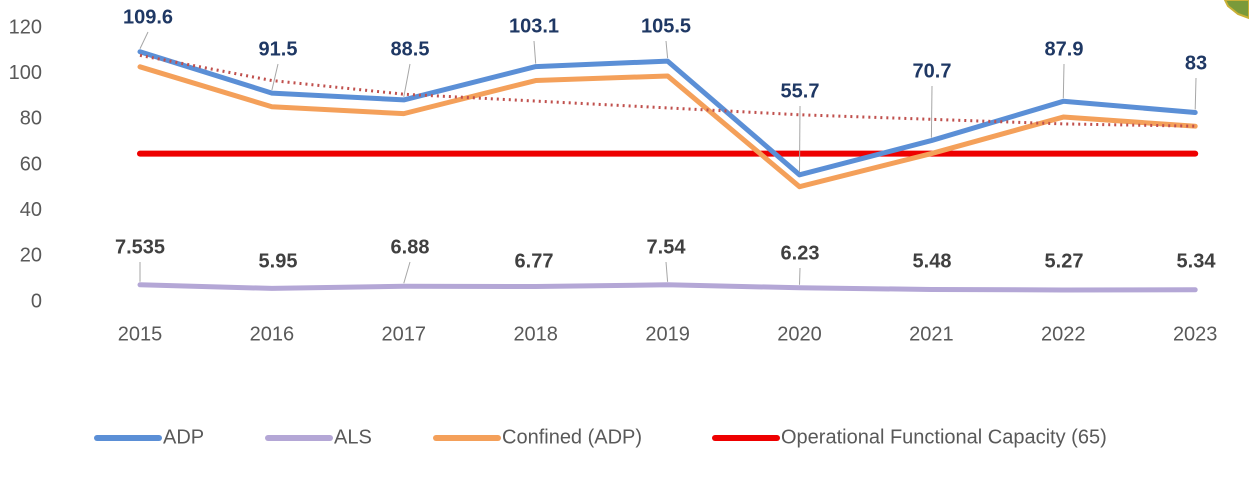  Describe the element at coordinates (31, 210) in the screenshot. I see `y-tick-label: 40` at that location.